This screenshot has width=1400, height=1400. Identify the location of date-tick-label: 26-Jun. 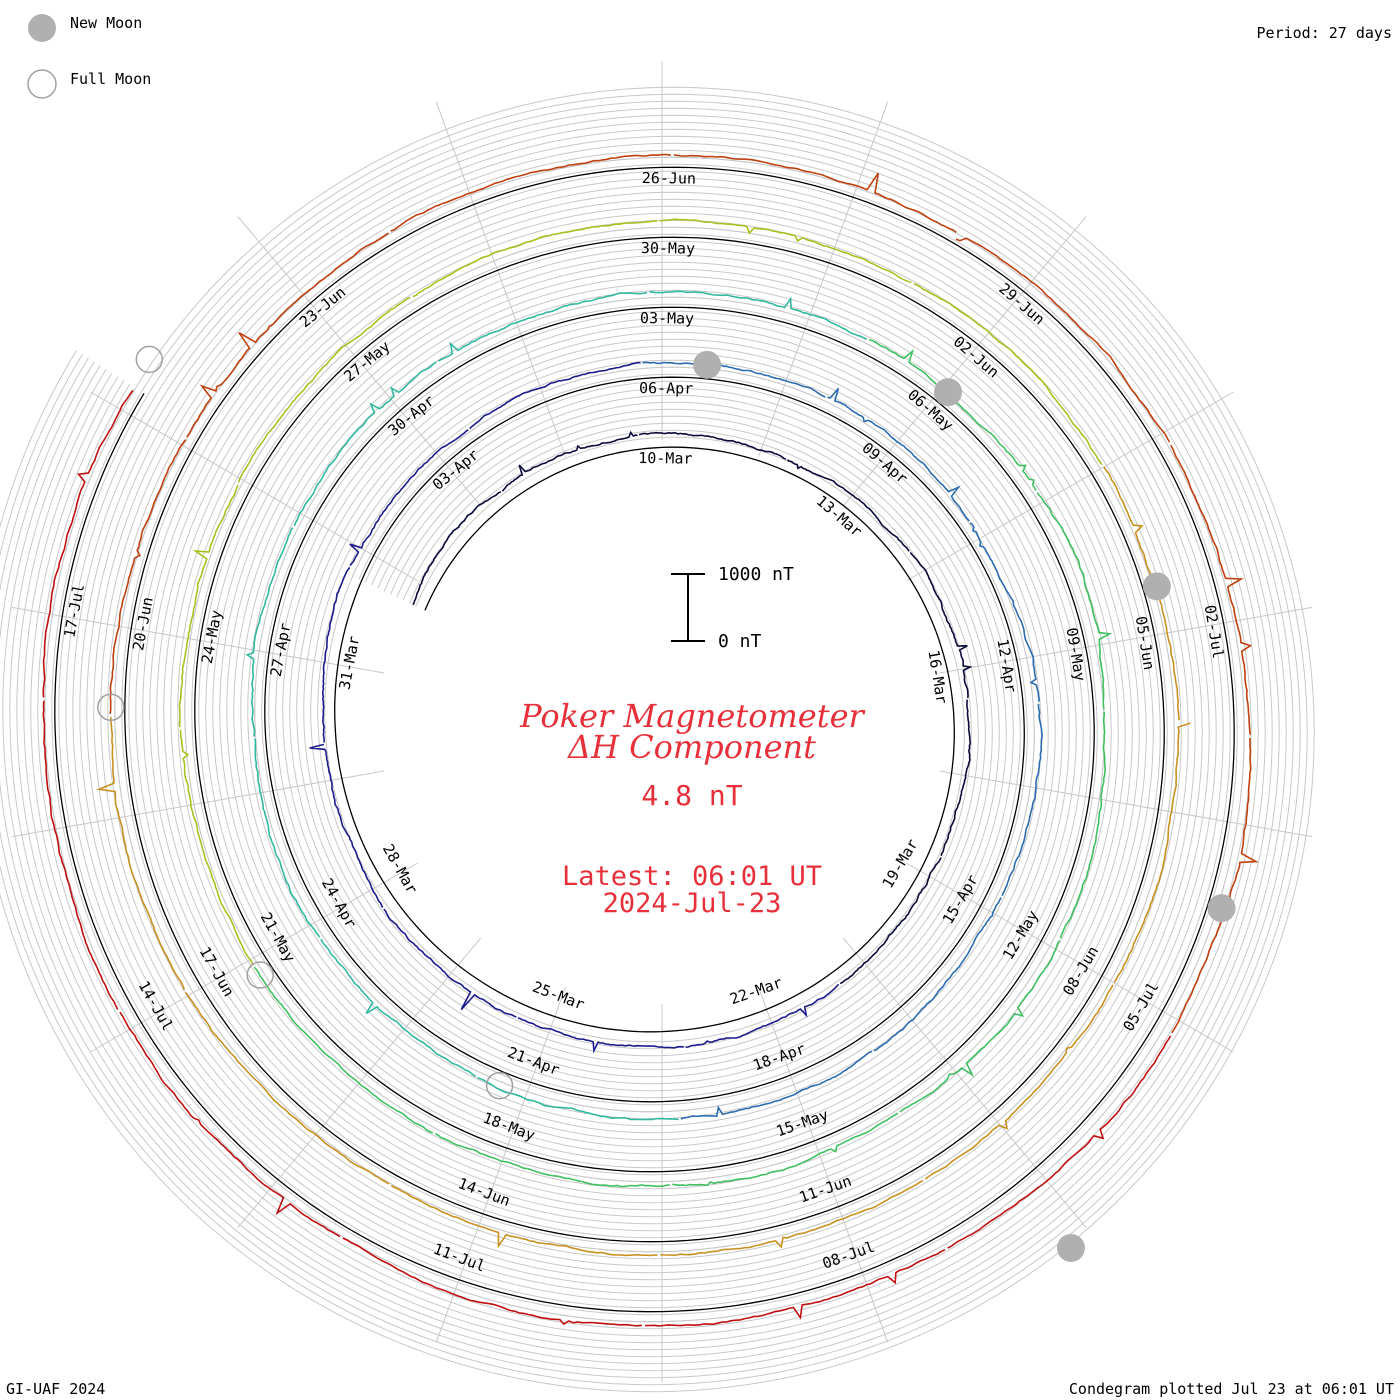
(669, 178).